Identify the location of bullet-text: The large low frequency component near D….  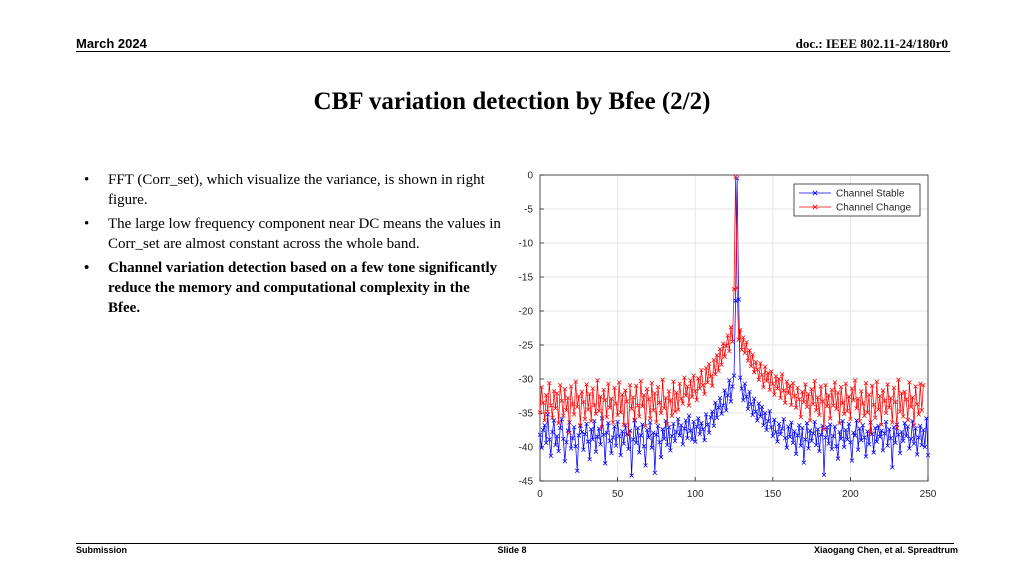
(304, 234).